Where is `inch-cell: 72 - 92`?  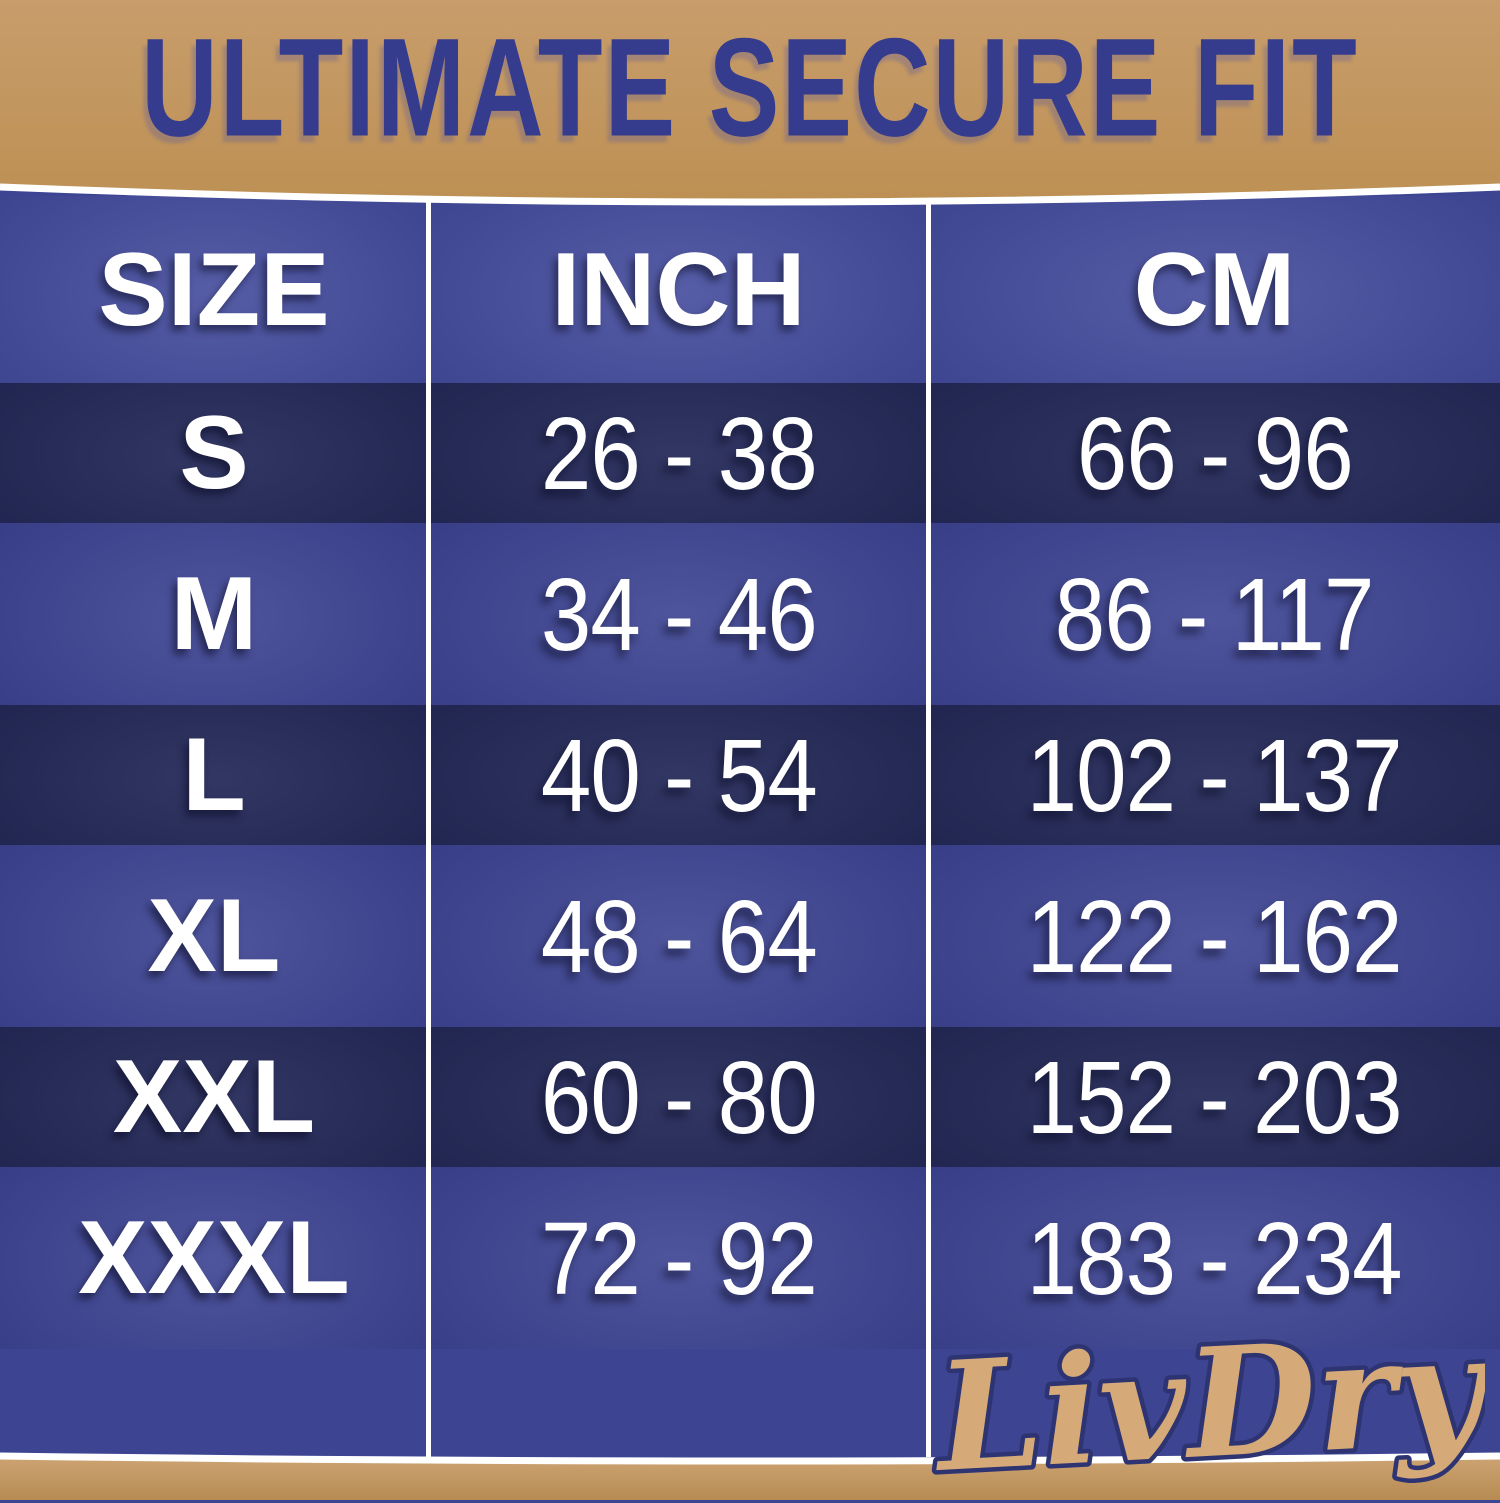 inch-cell: 72 - 92 is located at coordinates (678, 1258).